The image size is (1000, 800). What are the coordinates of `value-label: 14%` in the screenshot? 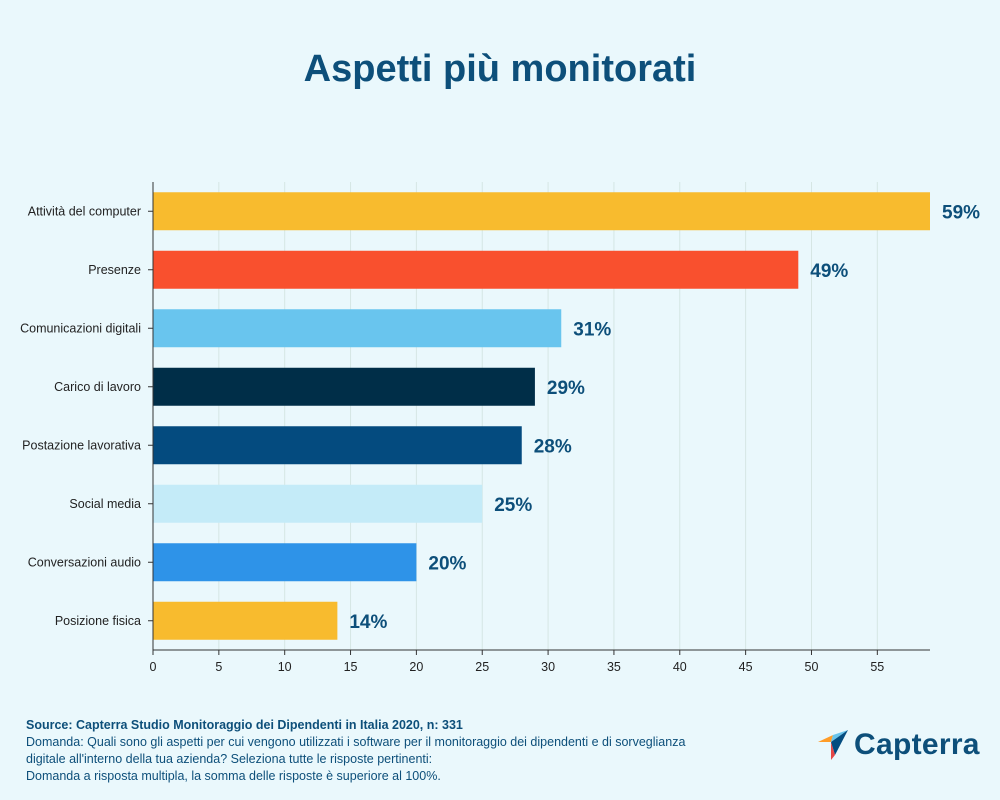 It's located at (368, 622).